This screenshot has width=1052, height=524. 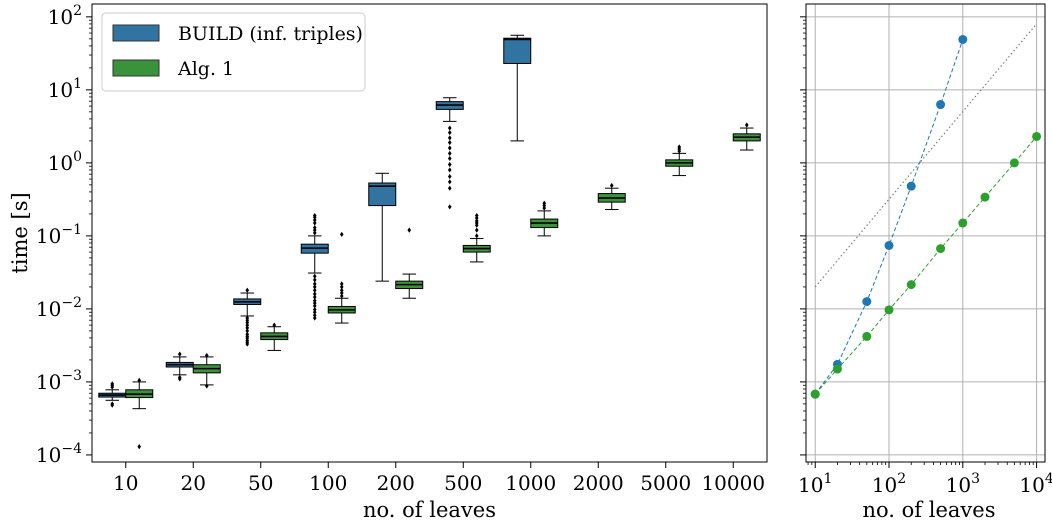 I want to click on left-x-tick-label: 5000, so click(x=665, y=483).